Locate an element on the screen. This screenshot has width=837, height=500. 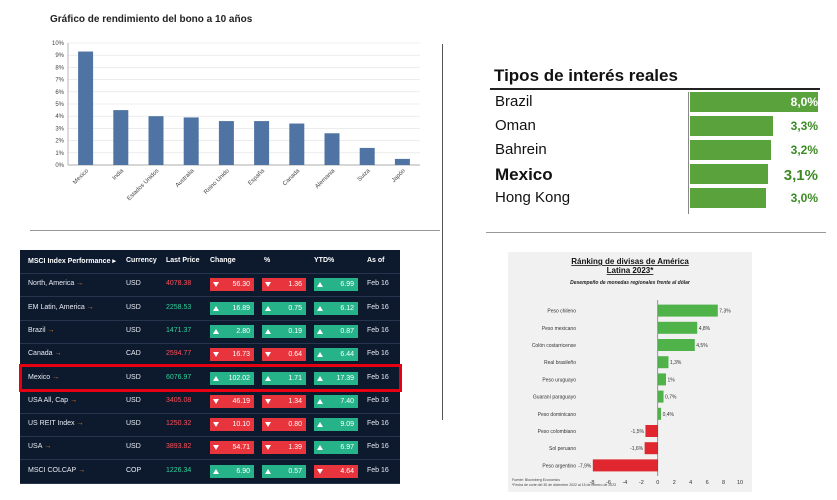
msci-table-row: USA → USD 3893.82 54.71 1.39 6.97 Feb 16 is located at coordinates (210, 448).